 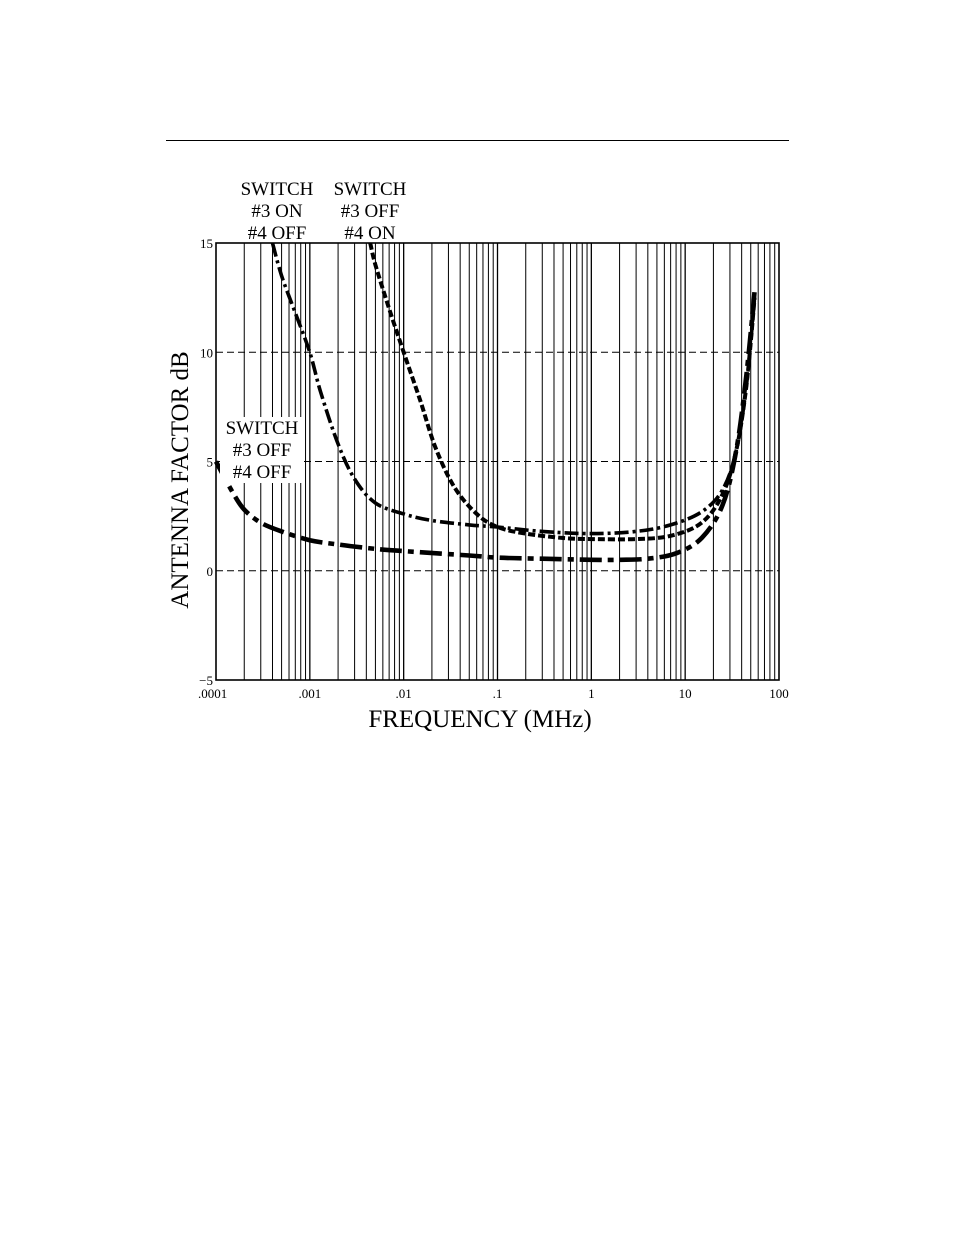 I want to click on x-tick-label: 100, so click(x=779, y=693).